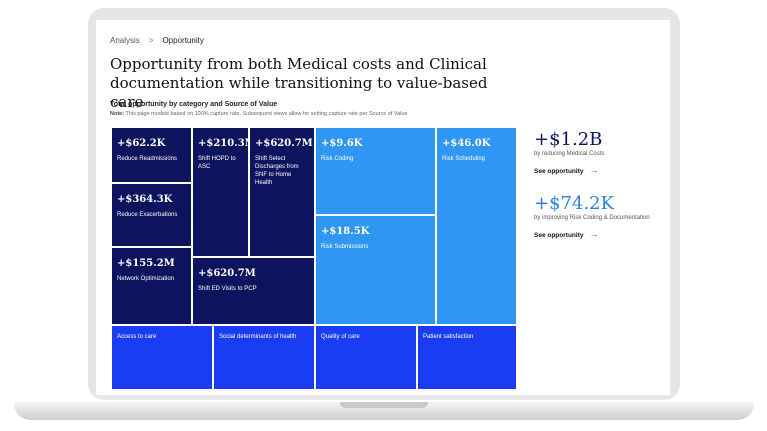 Image resolution: width=767 pixels, height=431 pixels. I want to click on tile-risk-scheduling: +$46.0K Risk Scheduling, so click(476, 226).